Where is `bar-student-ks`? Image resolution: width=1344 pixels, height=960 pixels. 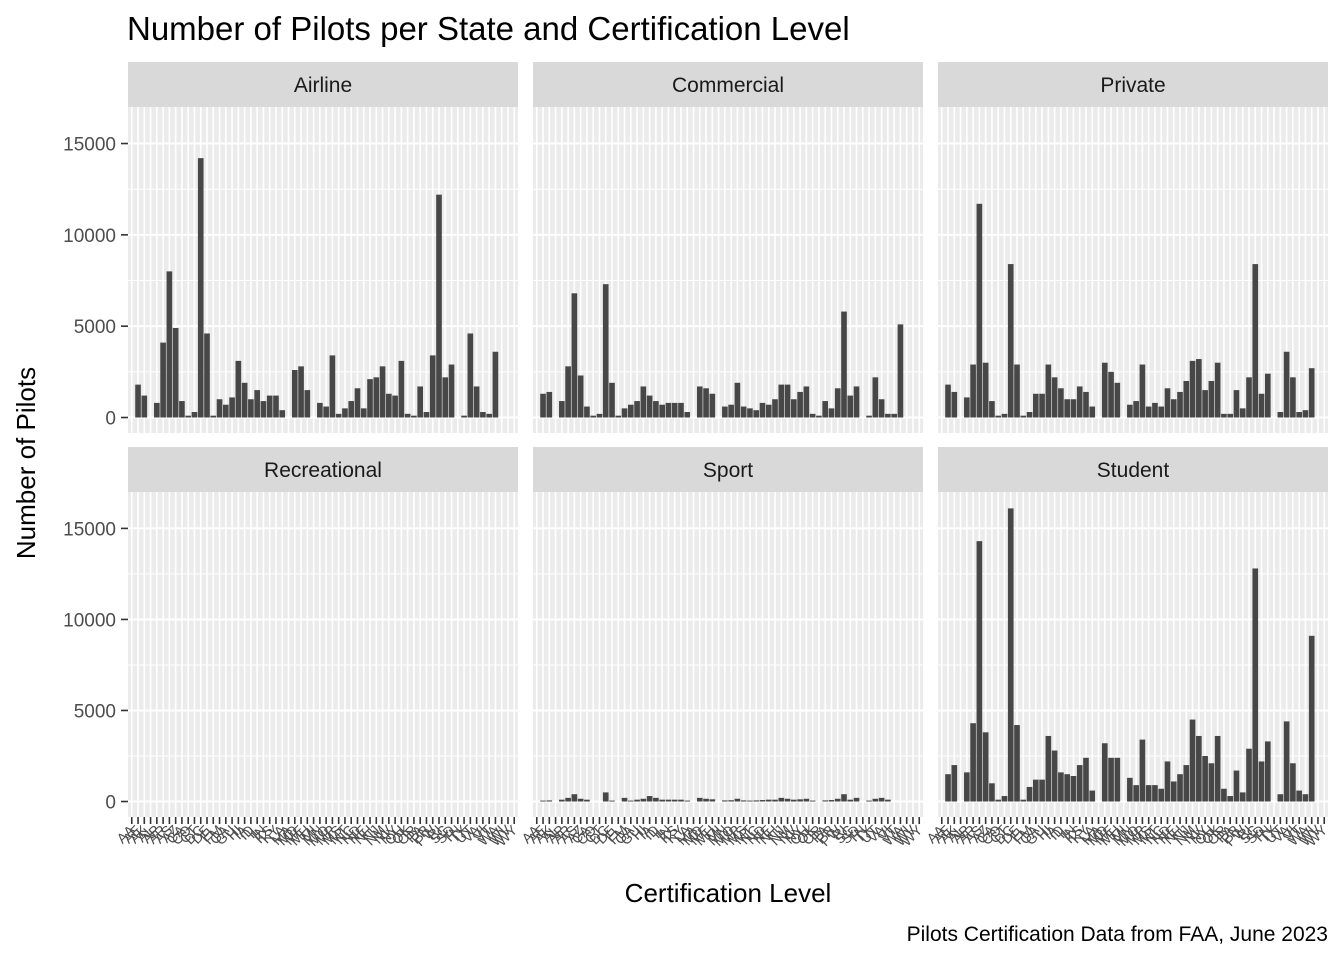
bar-student-ks is located at coordinates (1079, 783).